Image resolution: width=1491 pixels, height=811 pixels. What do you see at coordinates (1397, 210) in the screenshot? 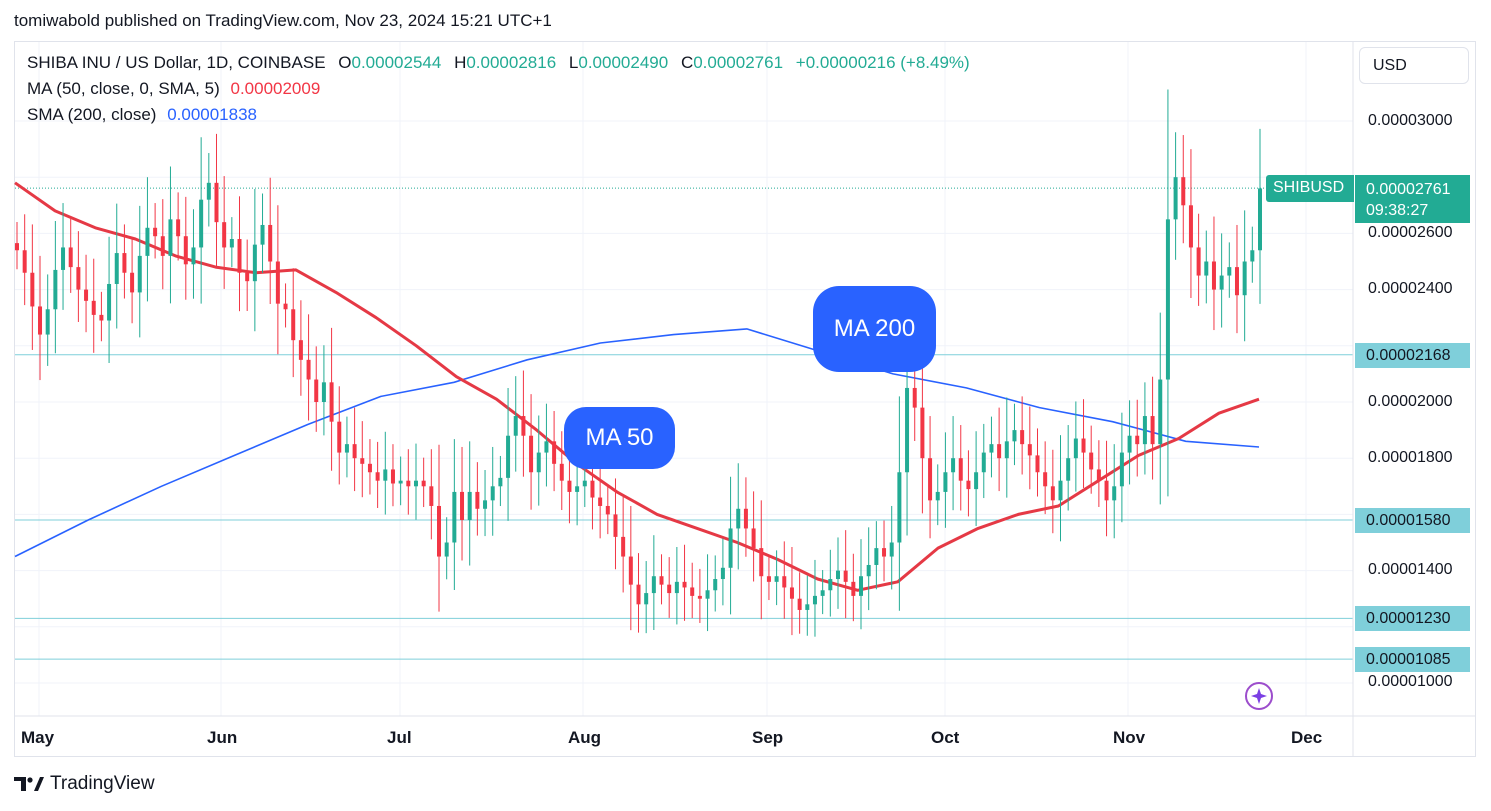
I see `bar-countdown: 09:38:27` at bounding box center [1397, 210].